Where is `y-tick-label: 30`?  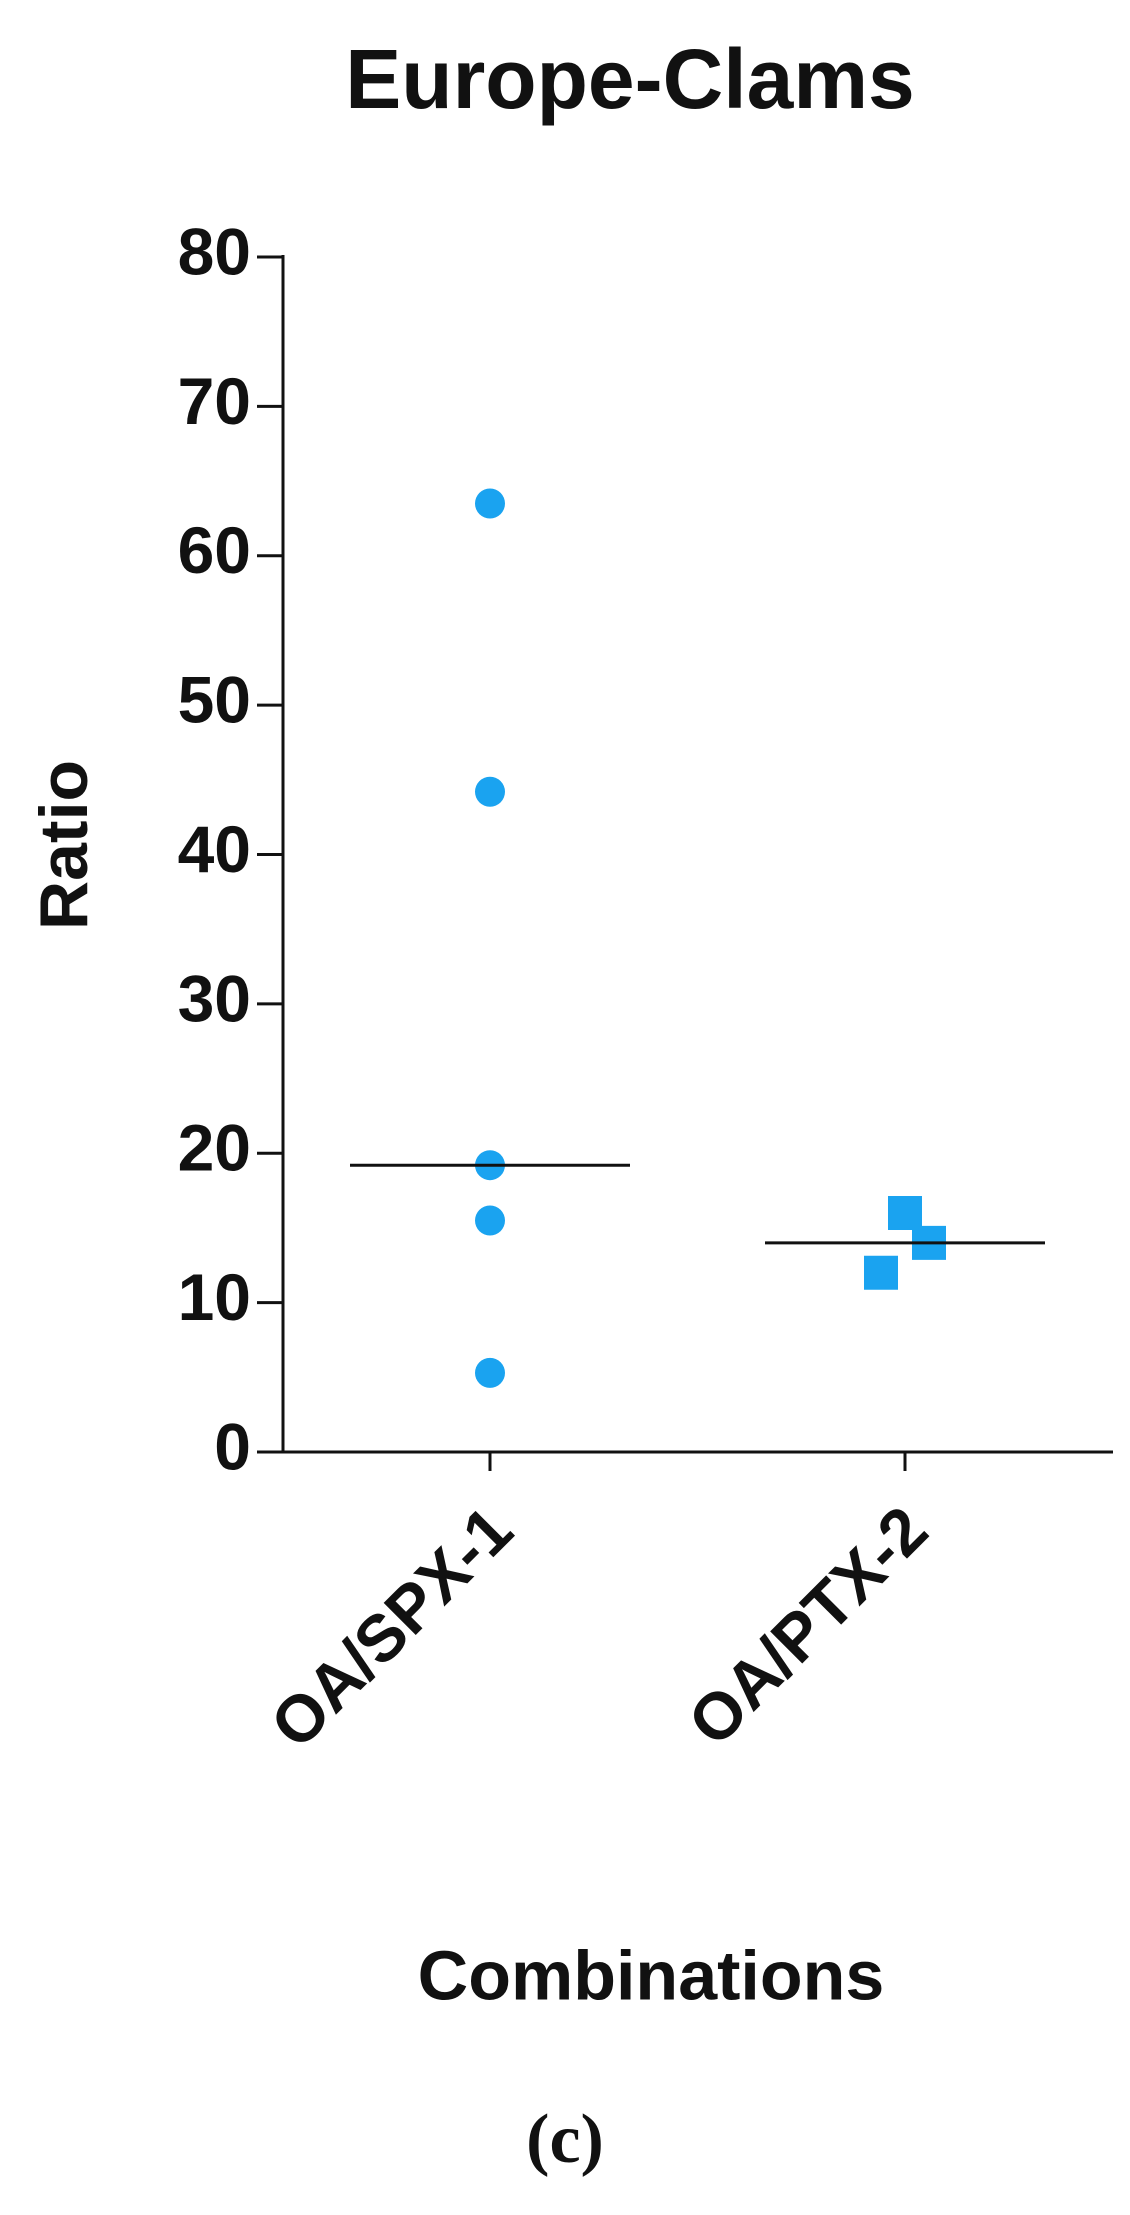
y-tick-label: 30 is located at coordinates (214, 998).